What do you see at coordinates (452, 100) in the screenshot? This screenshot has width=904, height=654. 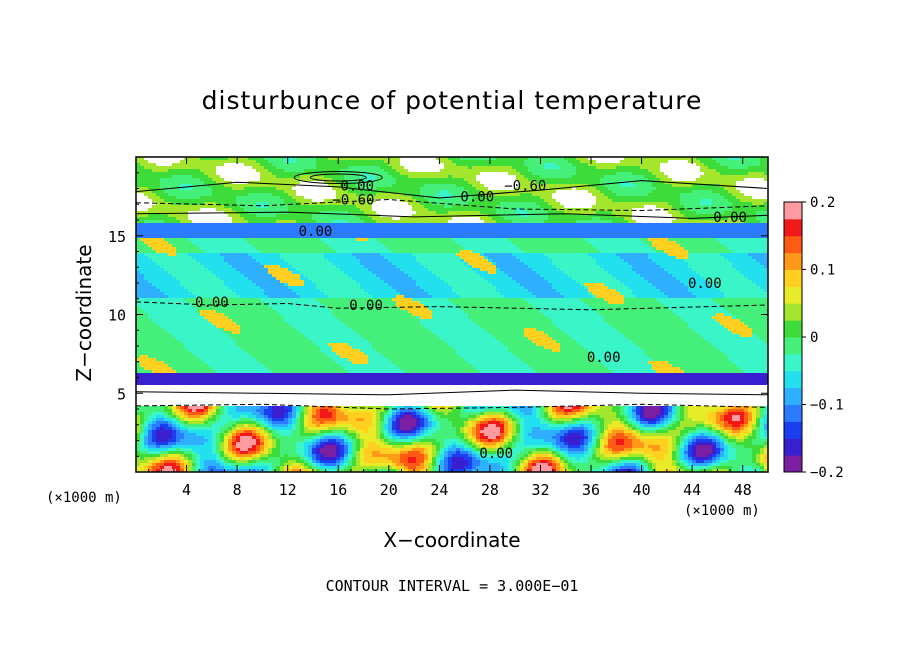 I see `chart-title: disturbunce of potential temperature` at bounding box center [452, 100].